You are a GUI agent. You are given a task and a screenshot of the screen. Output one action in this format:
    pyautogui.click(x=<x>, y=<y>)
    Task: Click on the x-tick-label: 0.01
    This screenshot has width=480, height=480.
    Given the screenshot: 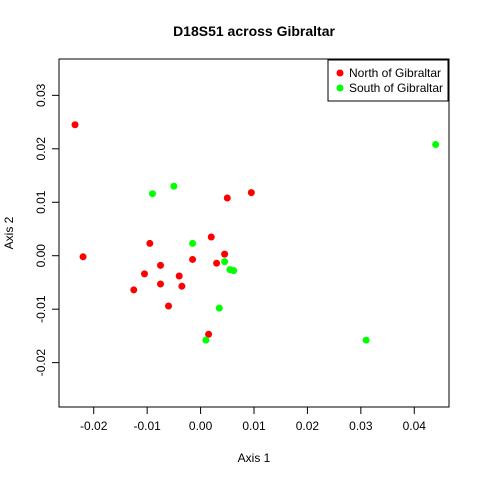 What is the action you would take?
    pyautogui.click(x=254, y=426)
    